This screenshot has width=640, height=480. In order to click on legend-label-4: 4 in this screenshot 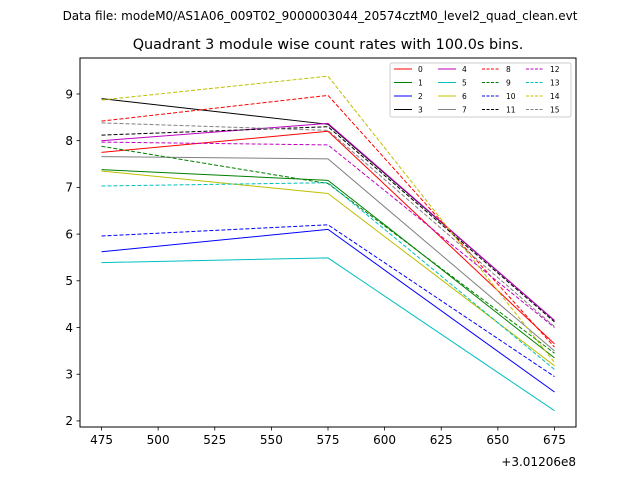, I will do `click(464, 69)`.